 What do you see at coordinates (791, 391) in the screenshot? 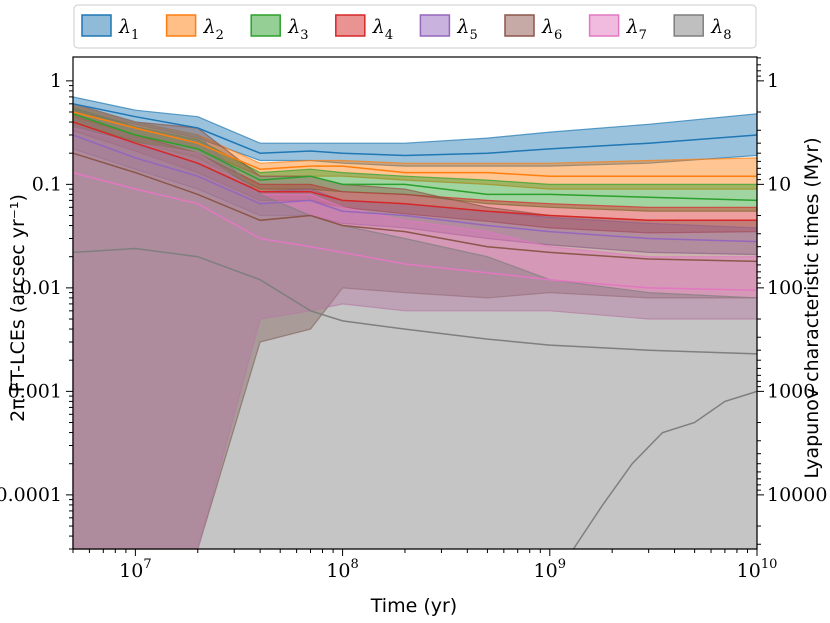
I see `y2-tick-label: 1000` at bounding box center [791, 391].